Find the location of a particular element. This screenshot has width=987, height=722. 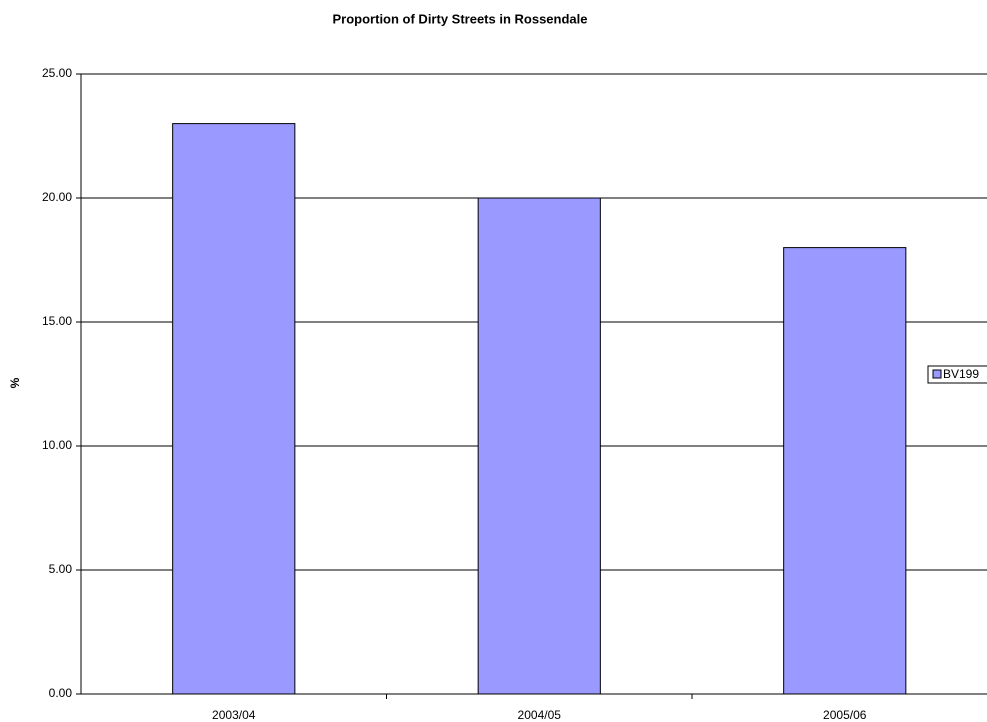

legend-box is located at coordinates (957, 374).